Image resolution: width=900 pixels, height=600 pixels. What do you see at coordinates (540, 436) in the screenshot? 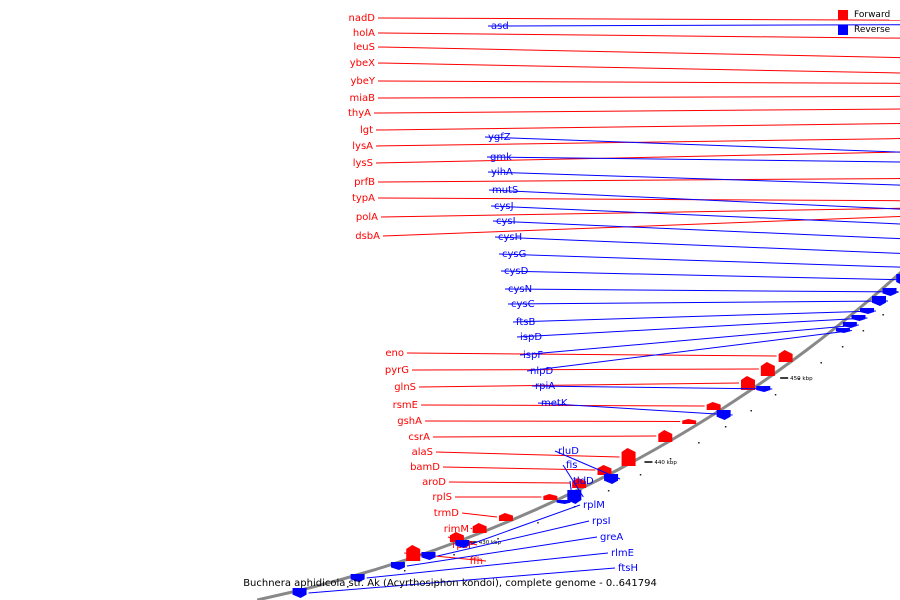
I see `gene-csrA-forward: csrA` at bounding box center [540, 436].